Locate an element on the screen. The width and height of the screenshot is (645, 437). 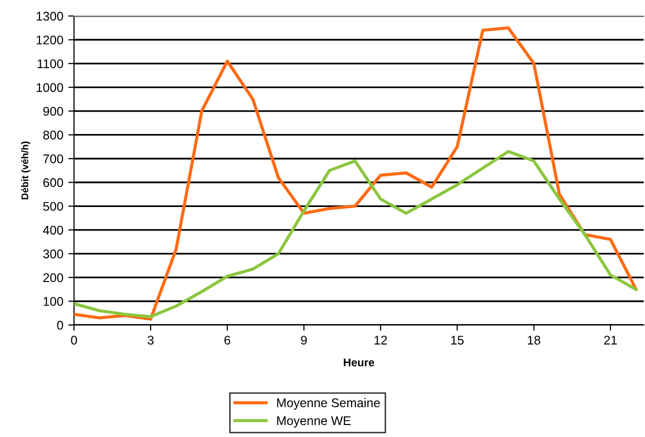
y-axis-title: Débit (véh/h) is located at coordinates (25, 171).